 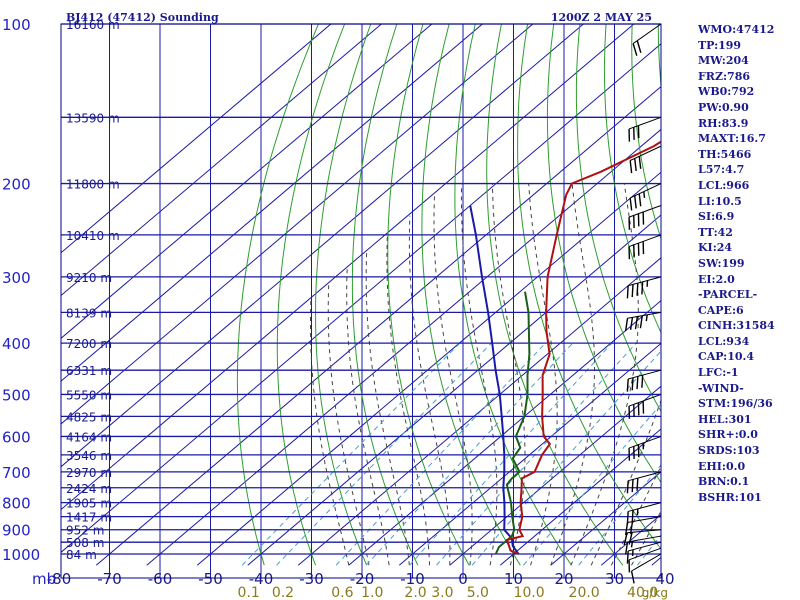 I want to click on sounding-index: MAXT:16.7, so click(x=732, y=139).